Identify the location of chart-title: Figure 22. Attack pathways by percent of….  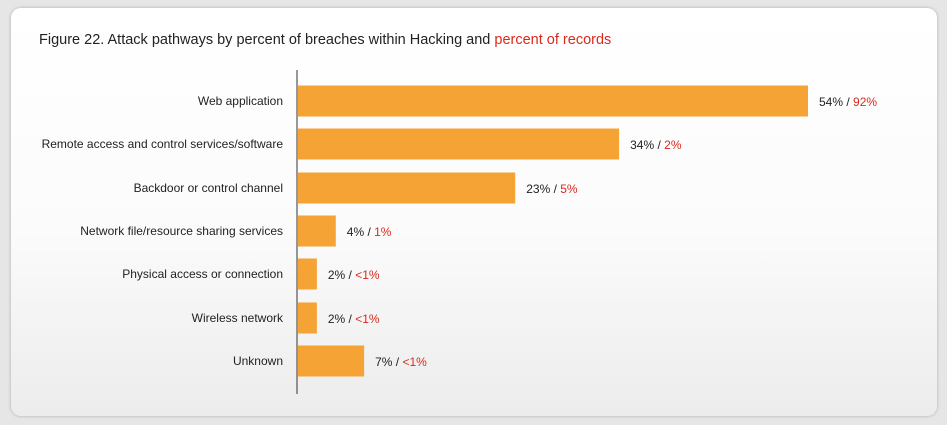
(325, 40).